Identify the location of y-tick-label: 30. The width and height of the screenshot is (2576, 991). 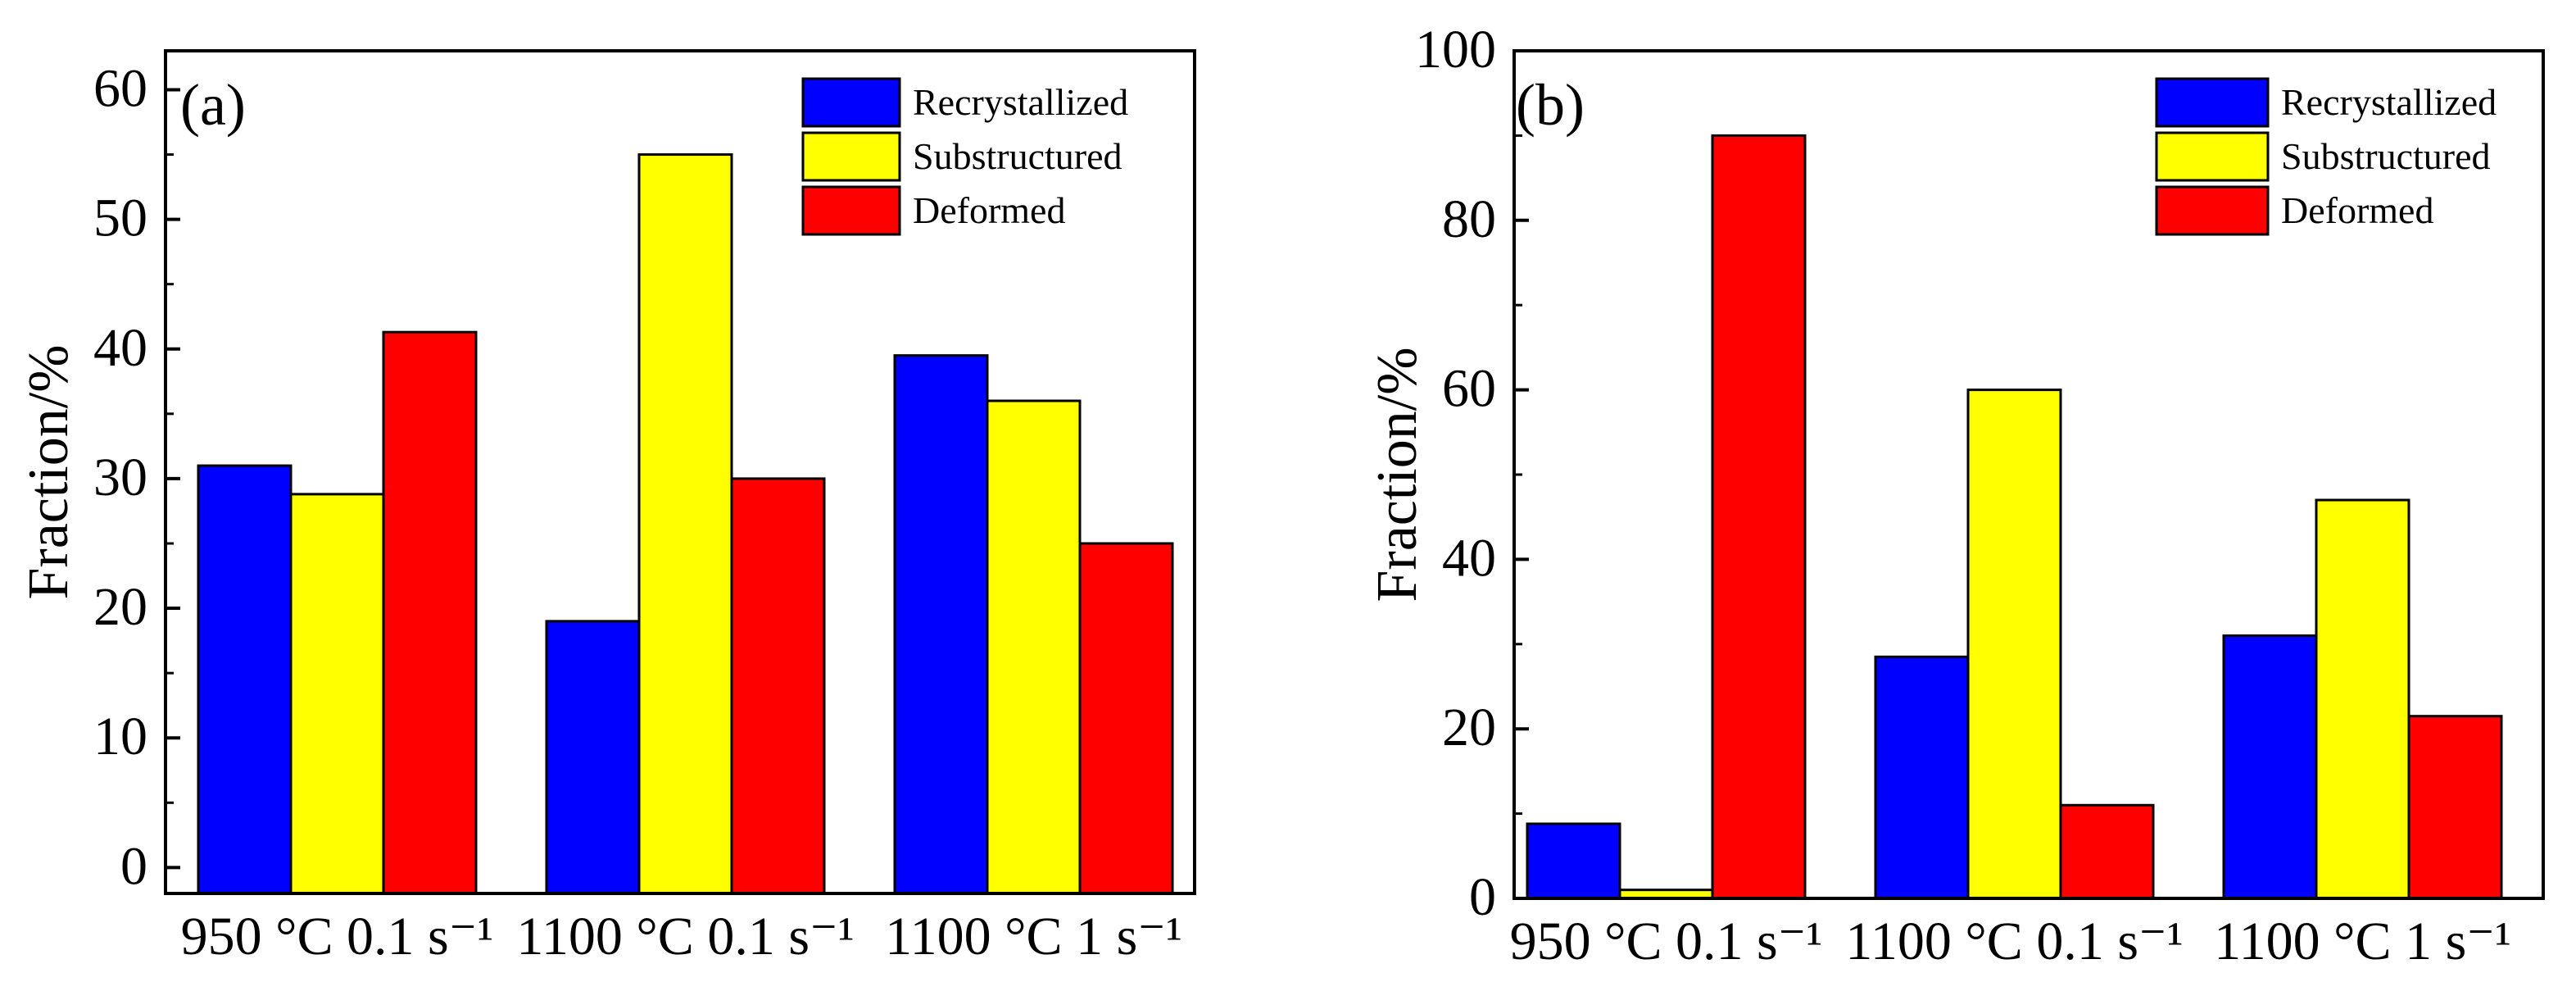
(120, 478).